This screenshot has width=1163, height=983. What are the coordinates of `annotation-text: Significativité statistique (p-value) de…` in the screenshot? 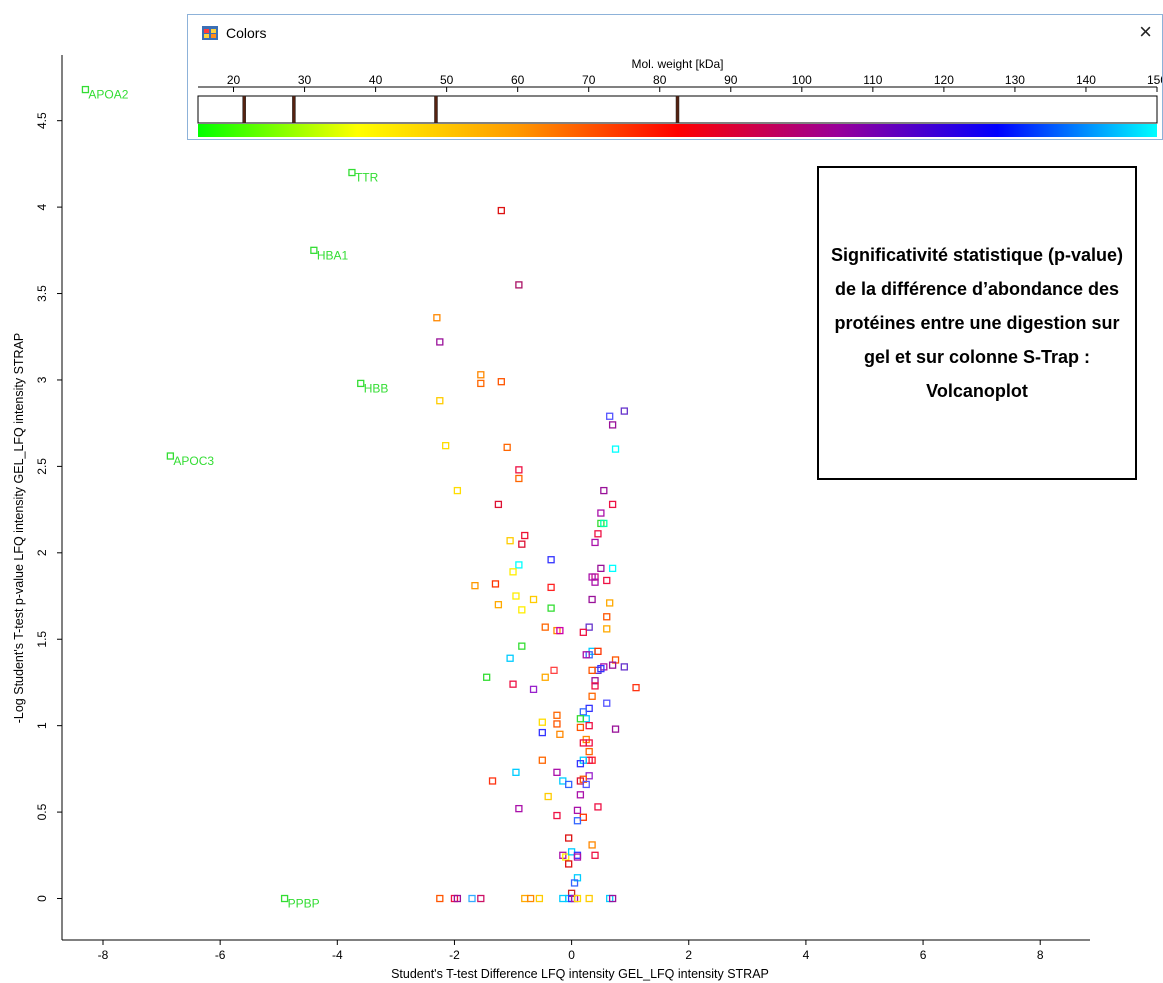 It's located at (977, 323).